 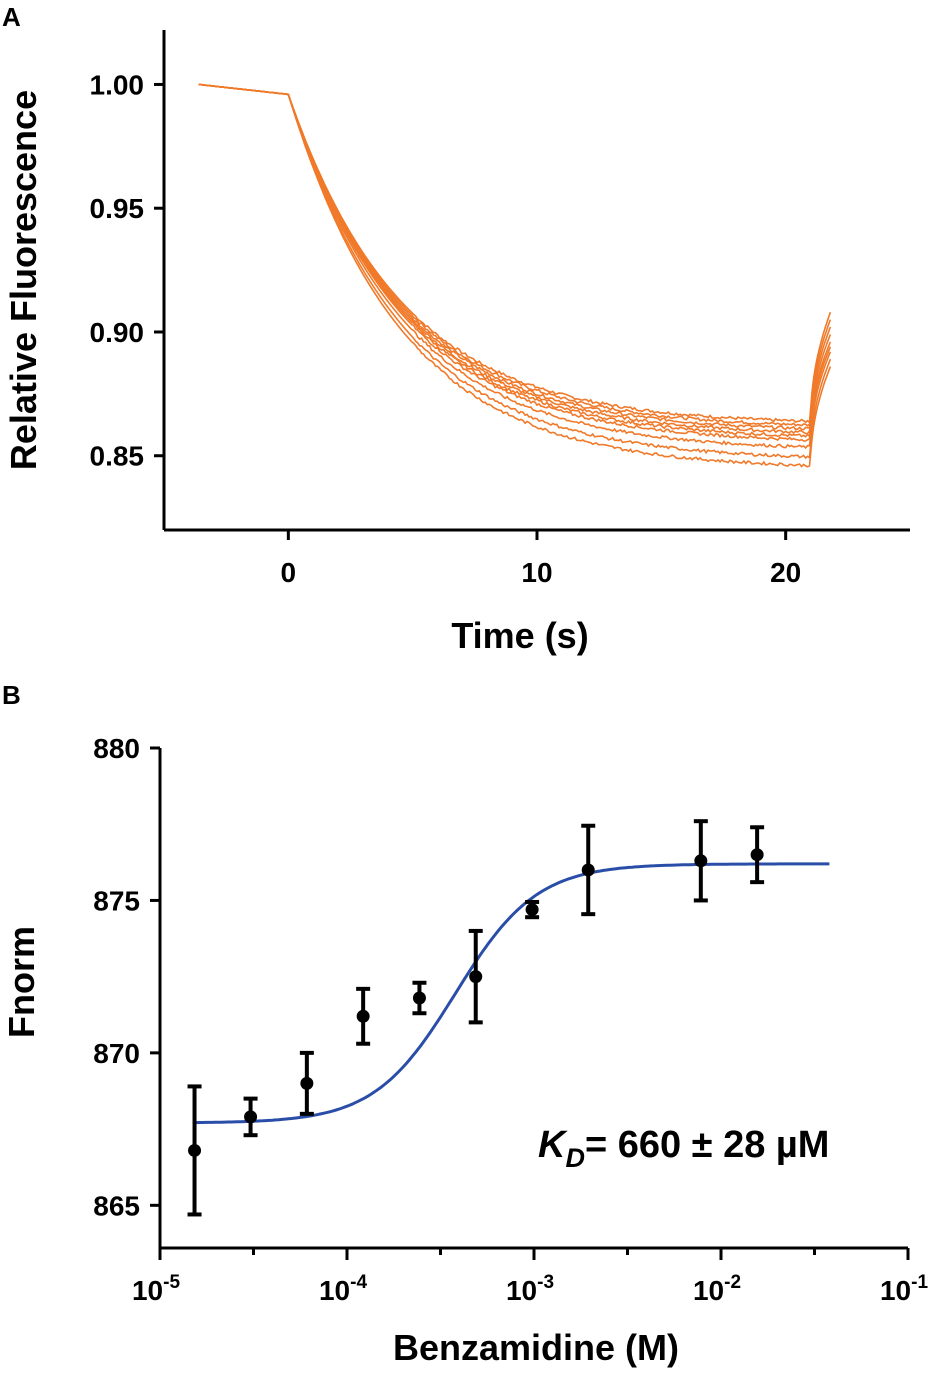 What do you see at coordinates (126, 977) in the screenshot?
I see `chart-b-y-ticks: 865 870 875 880` at bounding box center [126, 977].